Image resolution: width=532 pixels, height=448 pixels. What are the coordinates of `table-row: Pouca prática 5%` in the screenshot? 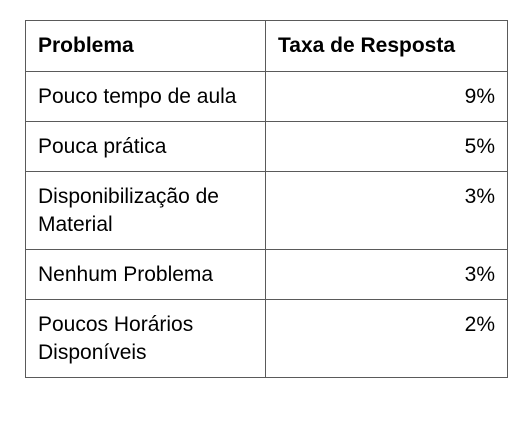 It's located at (266, 146).